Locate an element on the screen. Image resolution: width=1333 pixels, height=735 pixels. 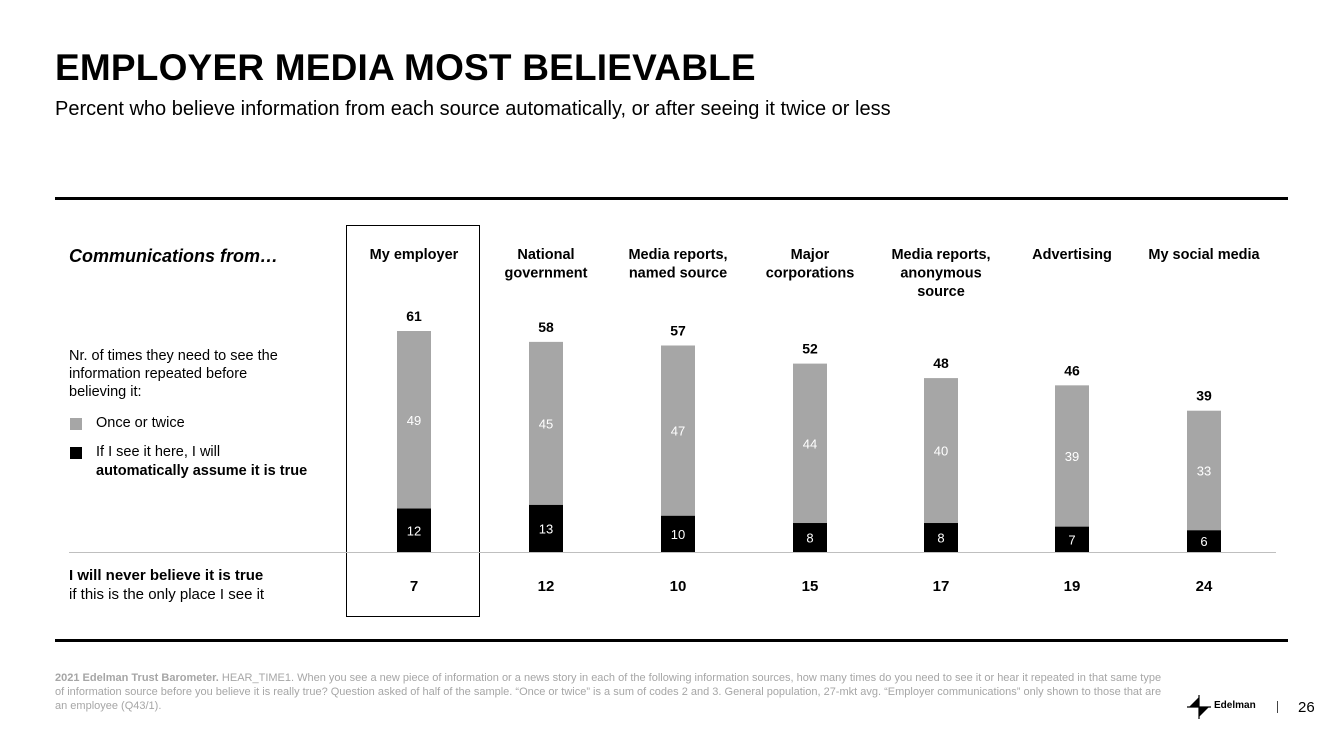
never-believe-bold: I will never believe it is true is located at coordinates (166, 575).